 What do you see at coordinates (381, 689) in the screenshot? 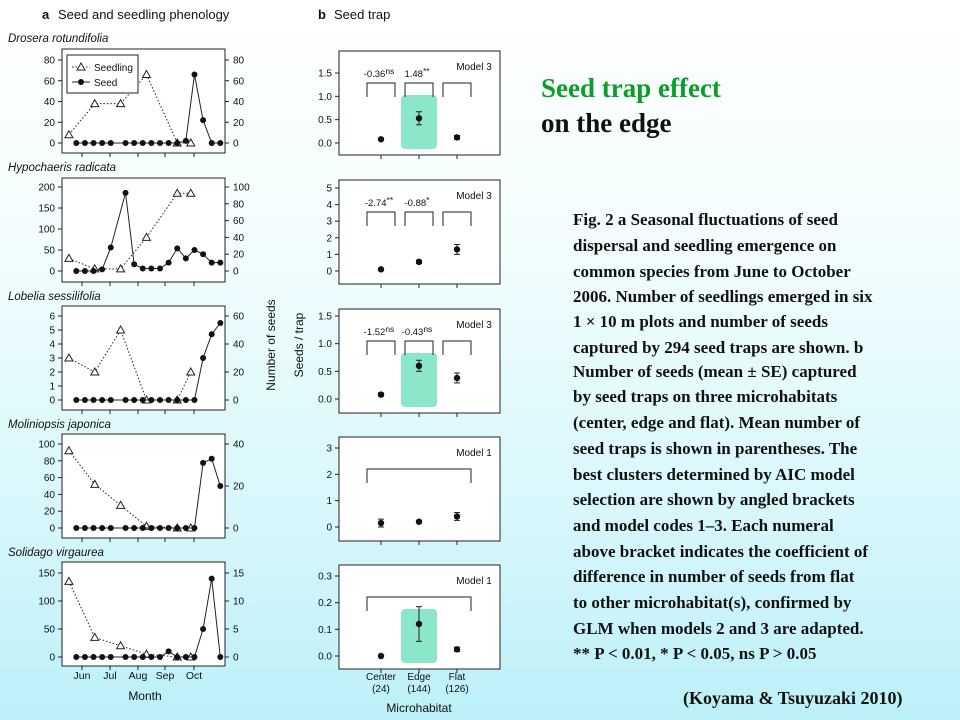
I see `microhabitat-count: (24)` at bounding box center [381, 689].